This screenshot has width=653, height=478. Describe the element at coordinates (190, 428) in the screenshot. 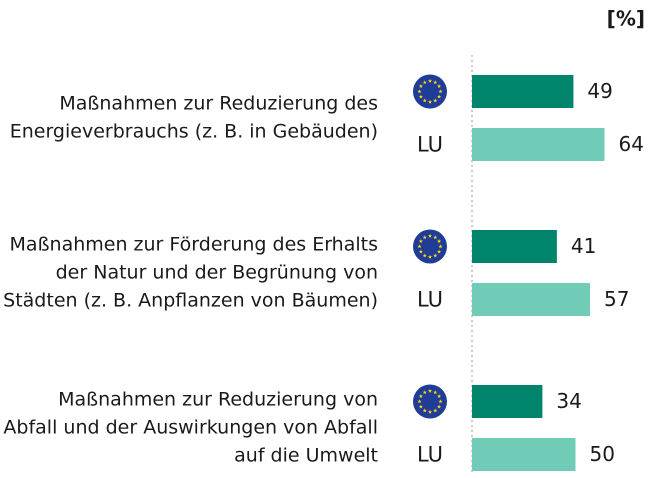

I see `category-label: Abfall und der Auswirkungen von Abfall` at that location.